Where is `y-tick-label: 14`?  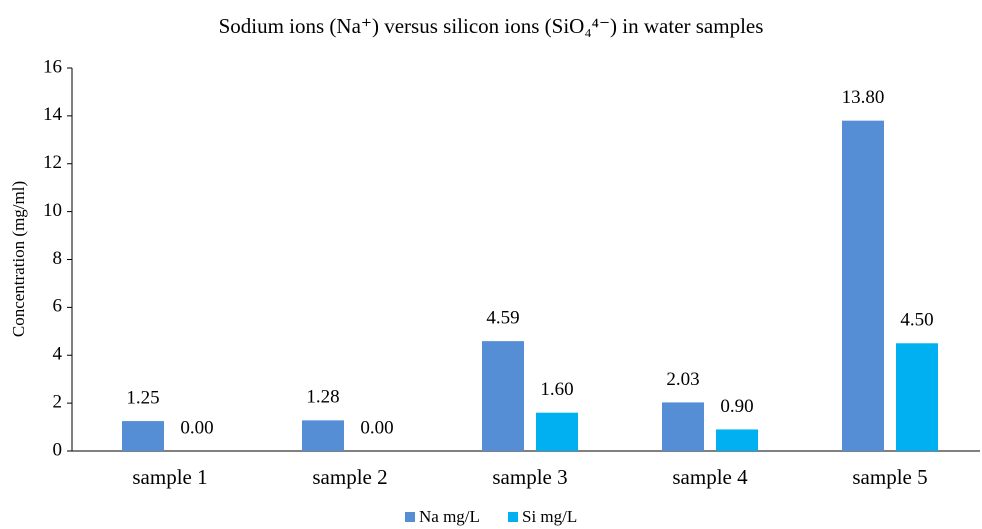 y-tick-label: 14 is located at coordinates (53, 114).